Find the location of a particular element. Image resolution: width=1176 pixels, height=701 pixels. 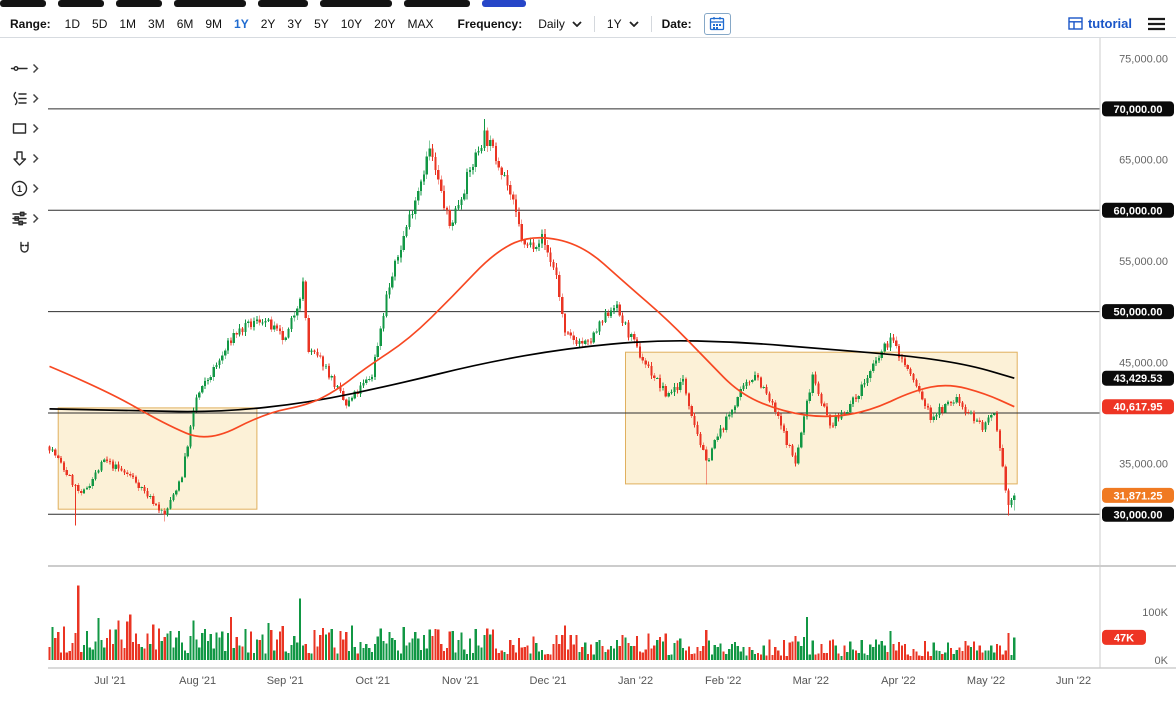

magnet-tool-icon is located at coordinates (24, 247).